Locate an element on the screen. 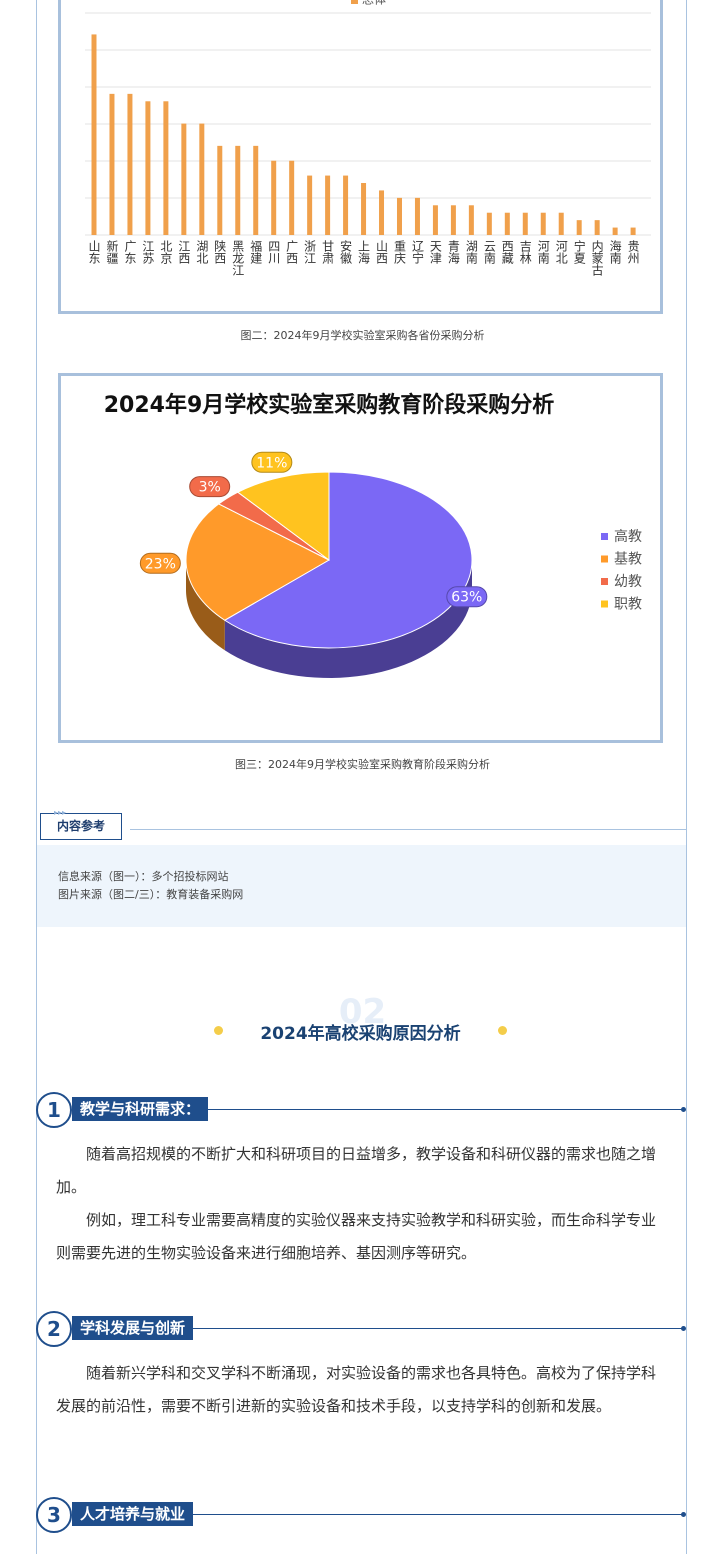 This screenshot has height=1554, width=725. data-label: 23% is located at coordinates (160, 564).